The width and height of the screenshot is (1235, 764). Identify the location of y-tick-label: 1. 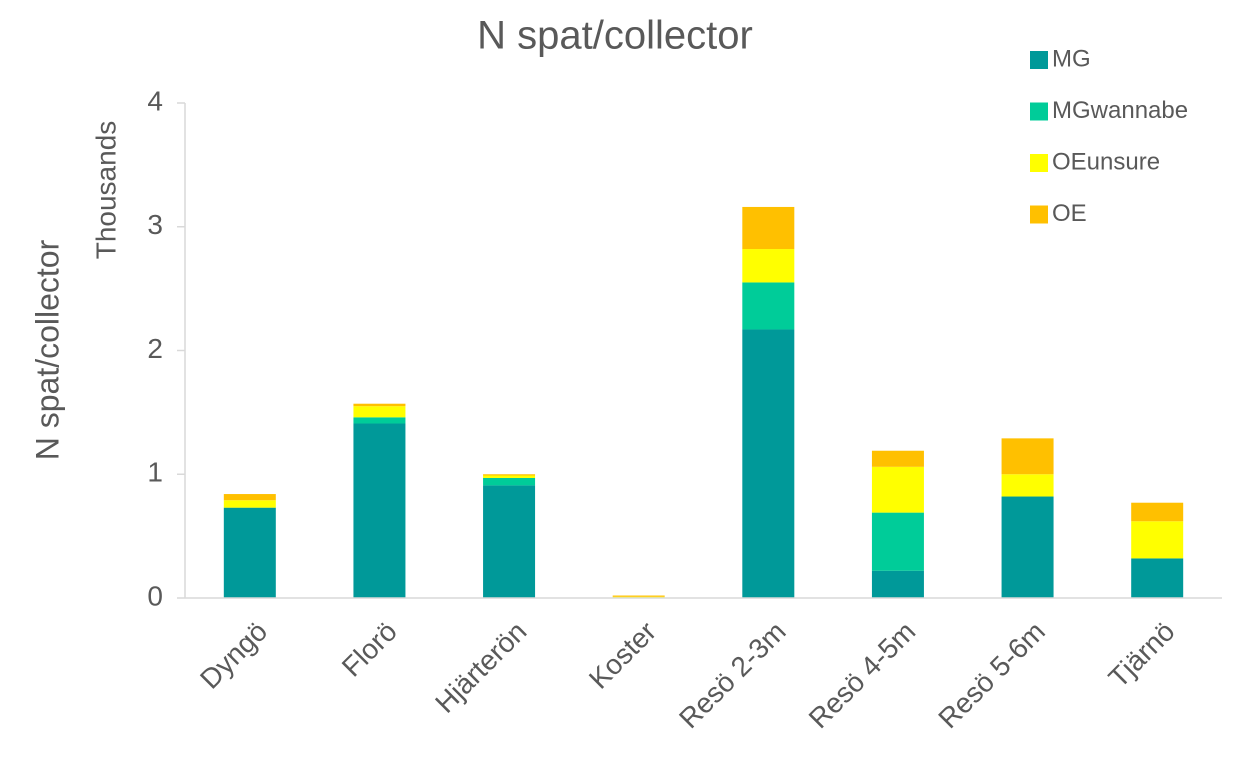
(155, 472).